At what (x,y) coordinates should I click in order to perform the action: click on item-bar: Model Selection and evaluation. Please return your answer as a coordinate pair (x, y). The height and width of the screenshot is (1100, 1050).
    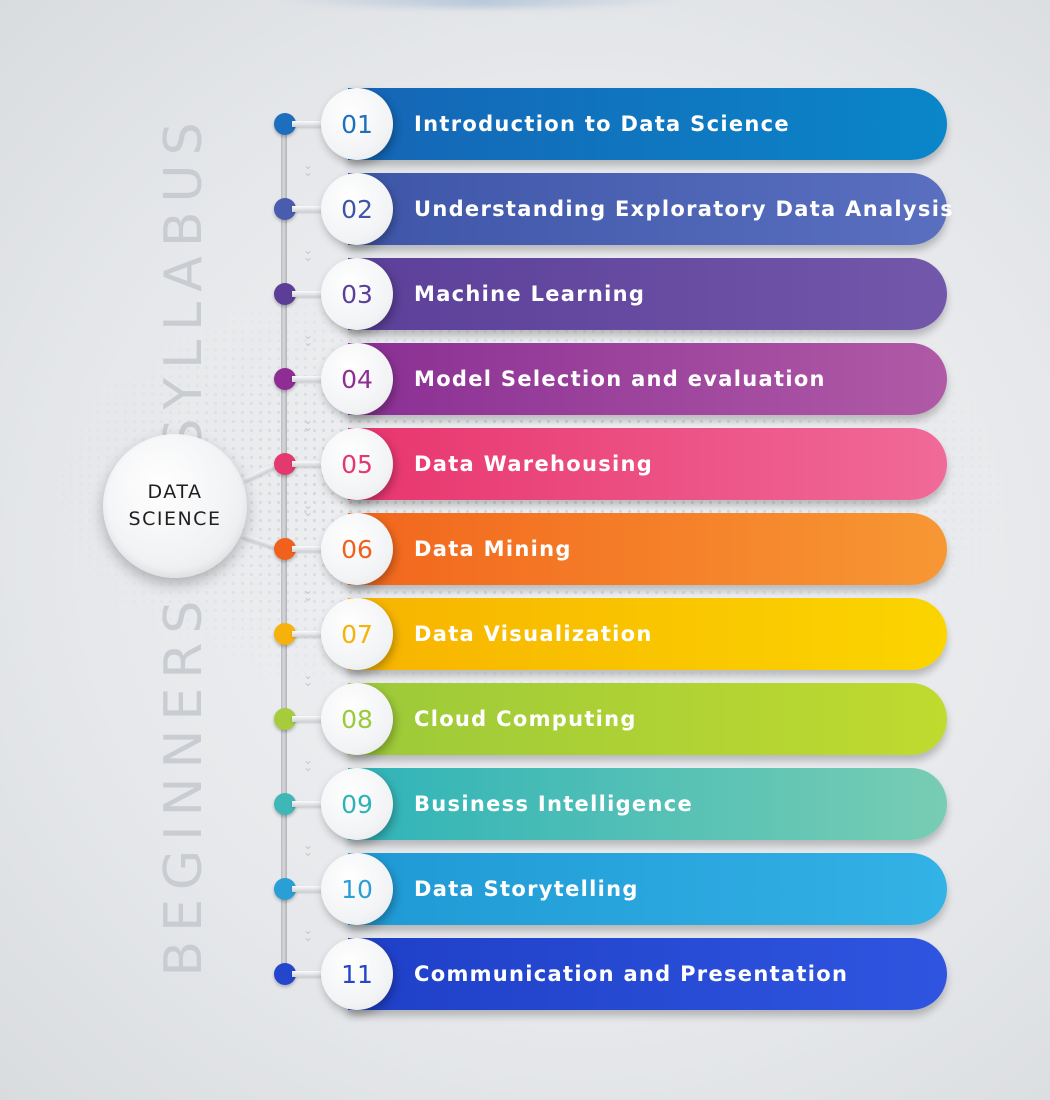
    Looking at the image, I should click on (647, 379).